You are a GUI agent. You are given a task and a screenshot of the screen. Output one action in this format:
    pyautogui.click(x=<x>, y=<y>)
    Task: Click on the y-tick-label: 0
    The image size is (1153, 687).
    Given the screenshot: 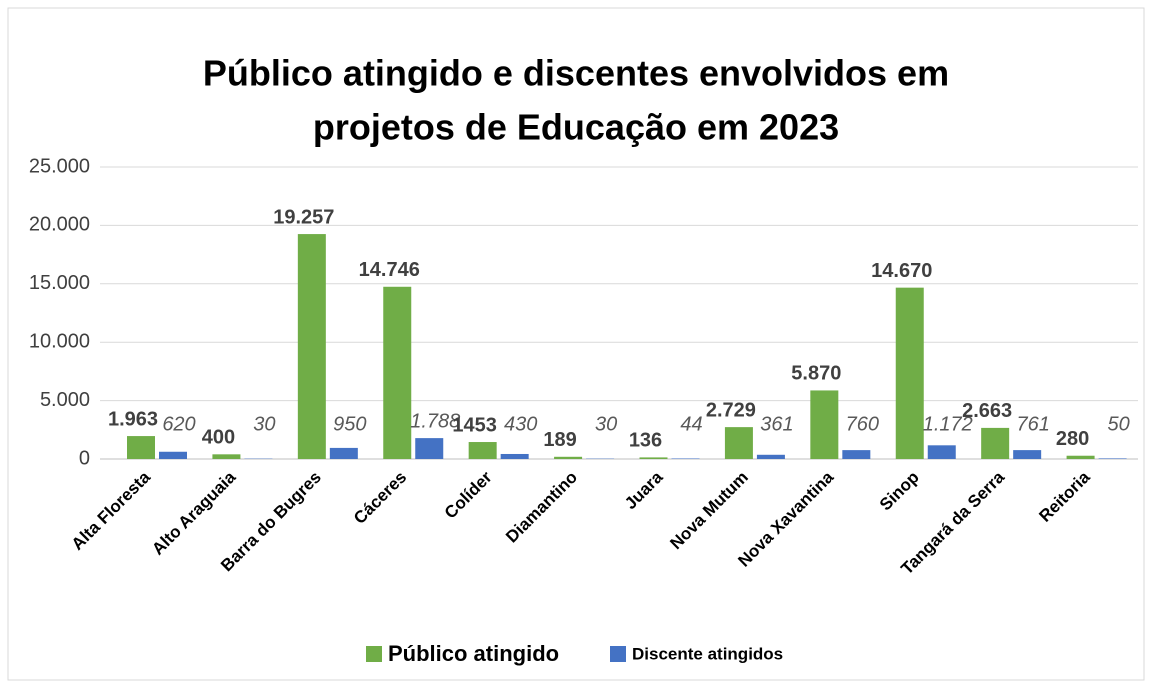 What is the action you would take?
    pyautogui.click(x=84, y=458)
    